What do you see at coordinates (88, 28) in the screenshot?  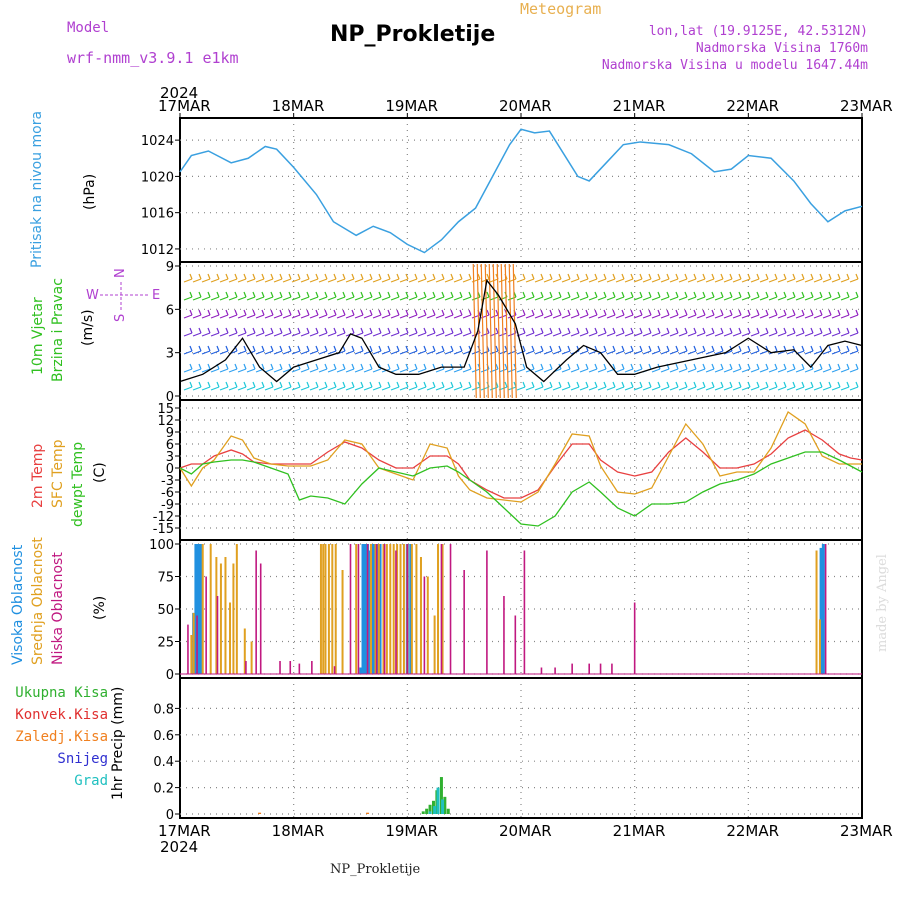 I see `model-label: Model` at bounding box center [88, 28].